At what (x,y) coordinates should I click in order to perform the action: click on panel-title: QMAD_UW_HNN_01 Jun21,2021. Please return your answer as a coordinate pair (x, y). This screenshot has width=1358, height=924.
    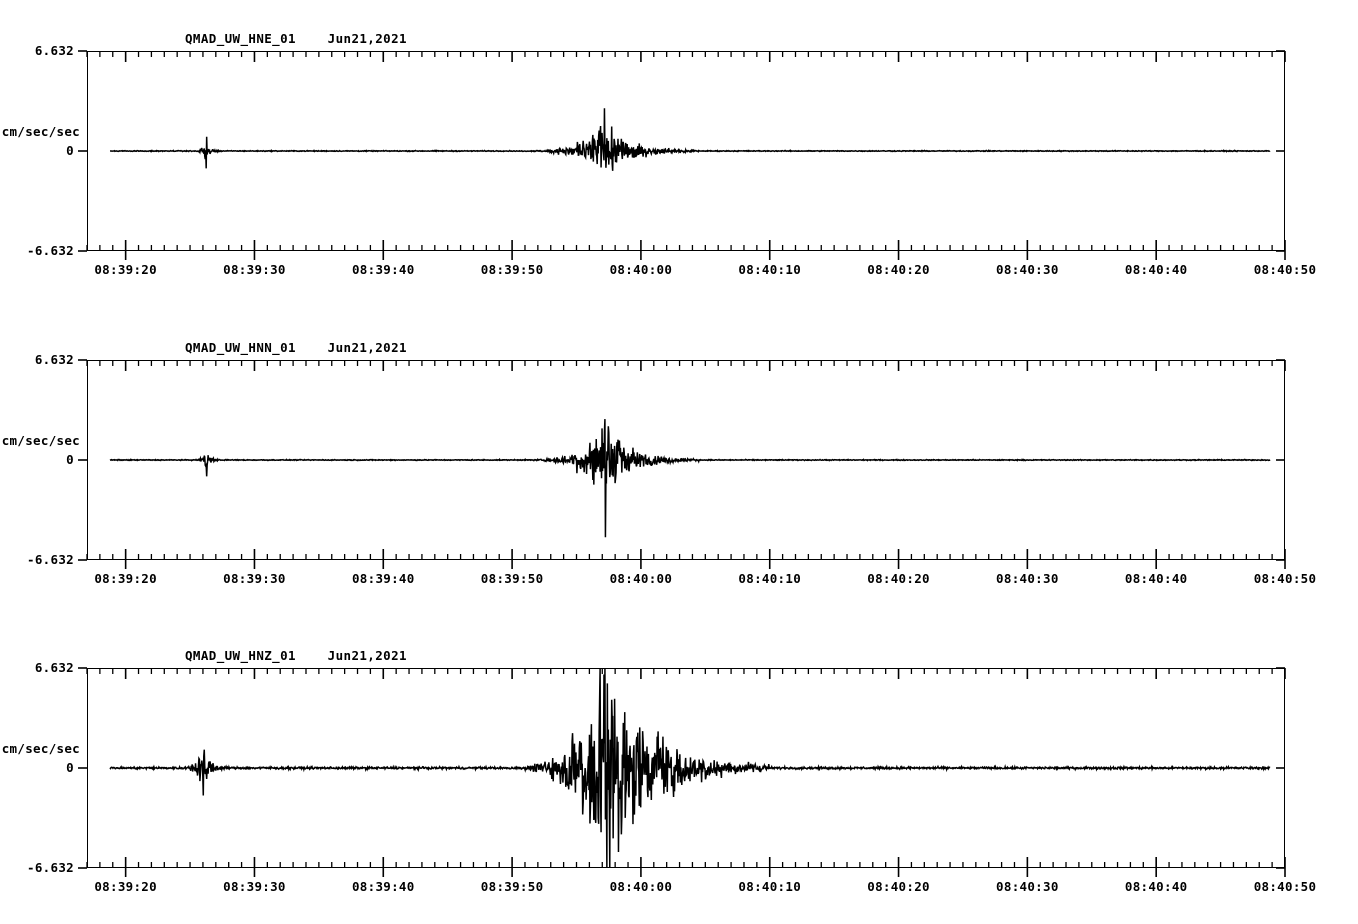
    Looking at the image, I should click on (296, 347).